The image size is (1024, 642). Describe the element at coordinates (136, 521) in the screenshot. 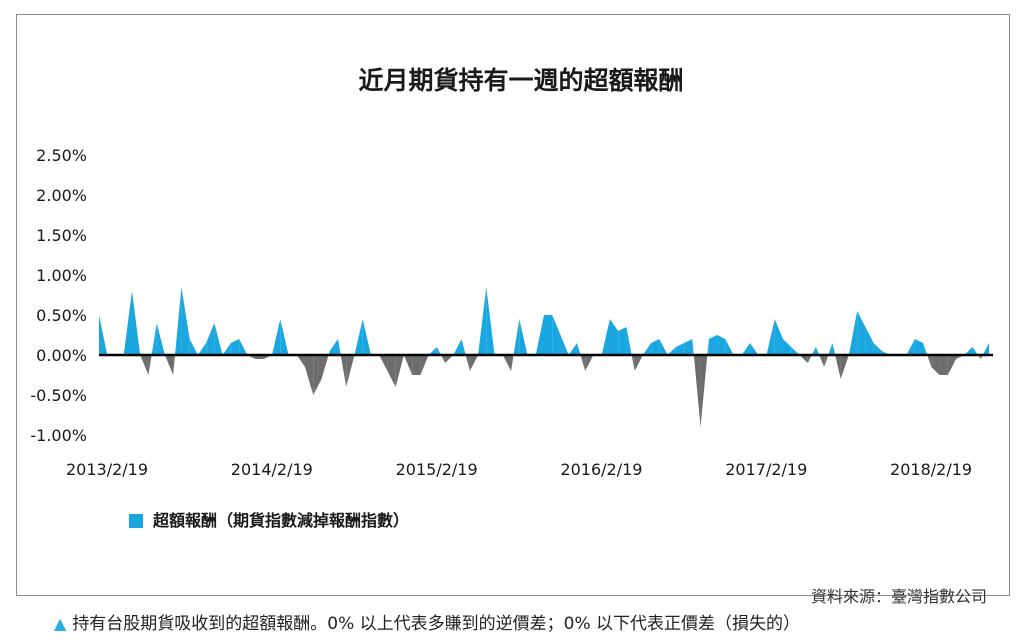

I see `legend-swatch` at that location.